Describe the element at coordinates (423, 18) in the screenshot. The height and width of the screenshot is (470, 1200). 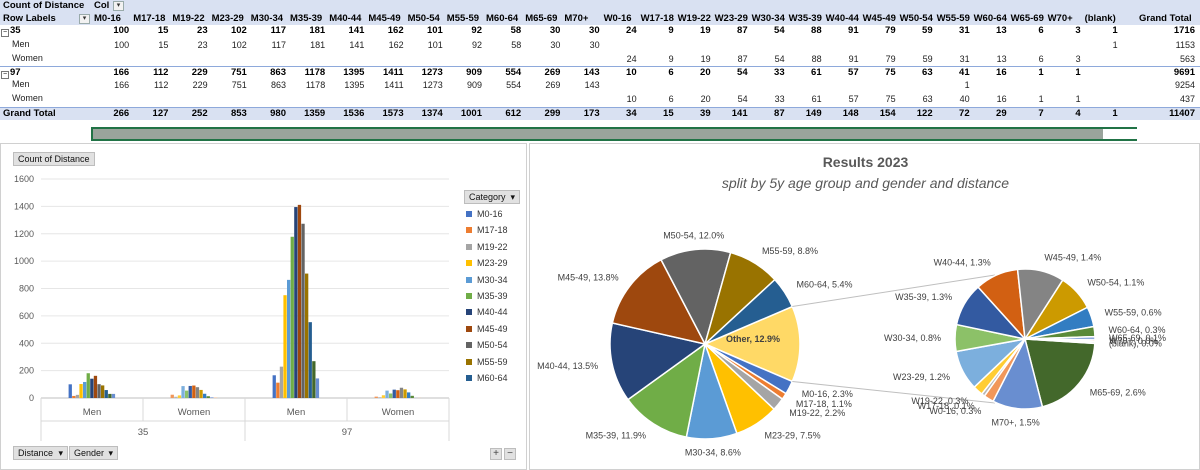
I see `pivot-col-header: M50-54` at that location.